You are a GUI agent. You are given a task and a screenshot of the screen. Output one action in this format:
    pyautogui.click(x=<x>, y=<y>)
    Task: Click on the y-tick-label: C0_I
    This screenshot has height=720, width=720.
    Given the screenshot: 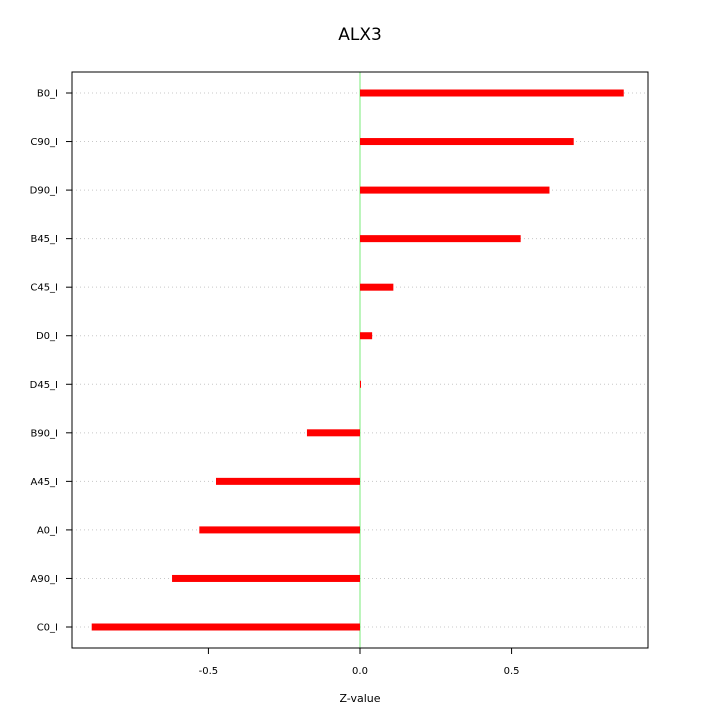 What is the action you would take?
    pyautogui.click(x=47, y=628)
    